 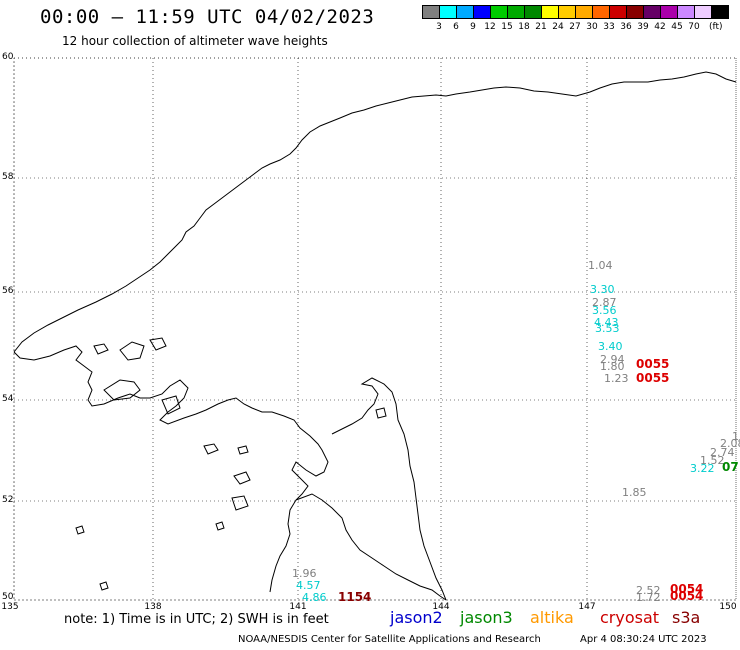 What do you see at coordinates (730, 467) in the screenshot?
I see `pass-time-label: 07` at bounding box center [730, 467].